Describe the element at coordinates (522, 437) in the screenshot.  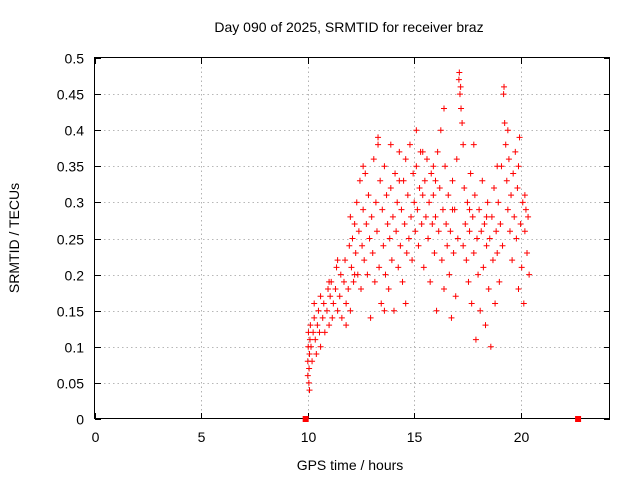
I see `x-tick-label: 20` at that location.